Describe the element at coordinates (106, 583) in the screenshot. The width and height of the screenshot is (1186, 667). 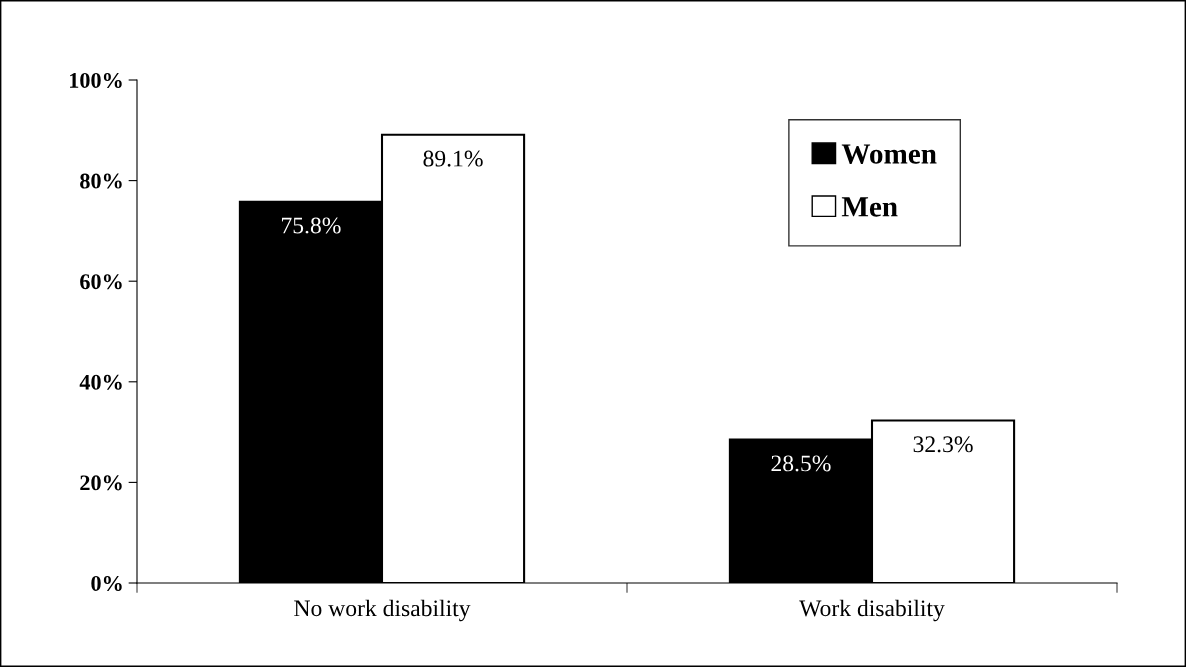
I see `y-tick-label: 0%` at that location.